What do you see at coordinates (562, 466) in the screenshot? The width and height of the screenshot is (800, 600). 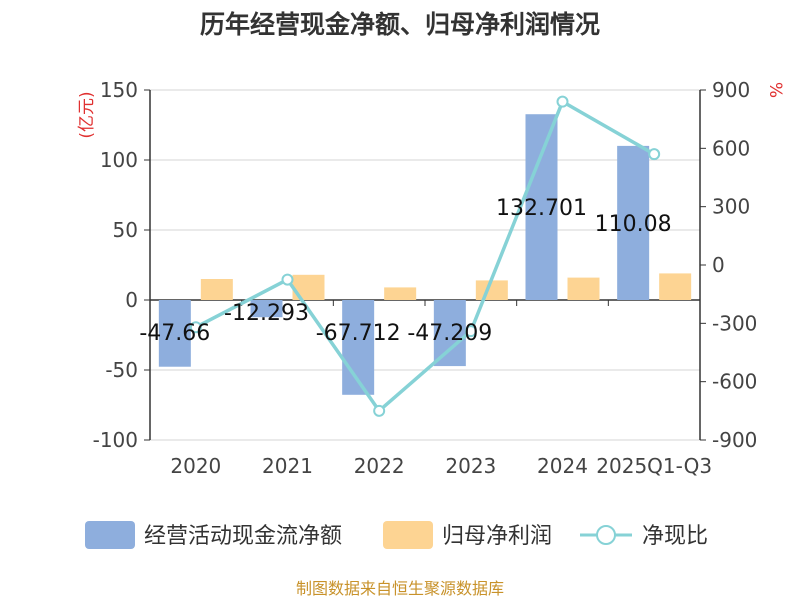 I see `category-label: 2024` at bounding box center [562, 466].